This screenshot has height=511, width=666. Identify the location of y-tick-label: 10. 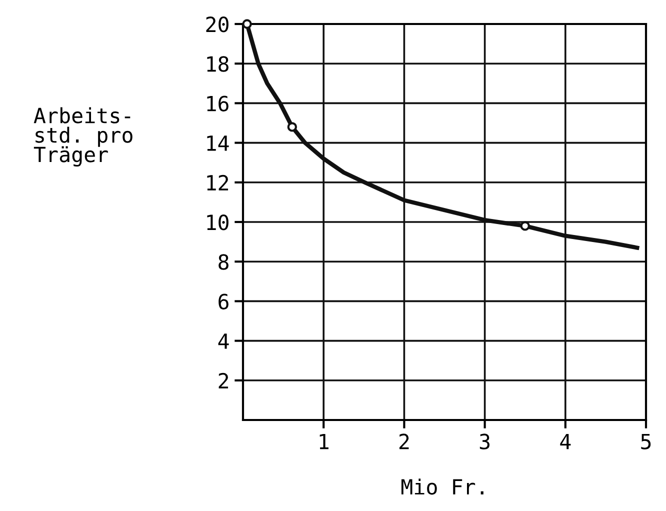
(217, 222).